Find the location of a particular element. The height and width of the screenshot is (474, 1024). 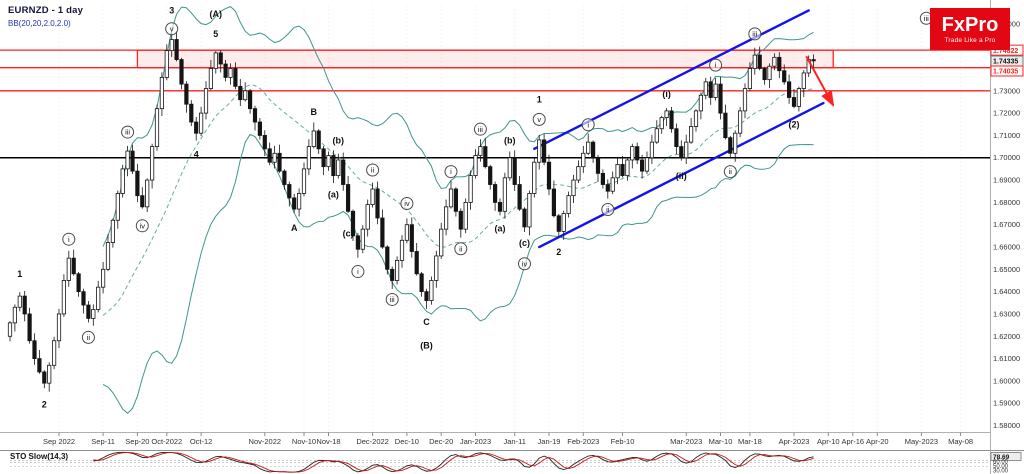

svg-text: 1.73000 is located at coordinates (1006, 90).